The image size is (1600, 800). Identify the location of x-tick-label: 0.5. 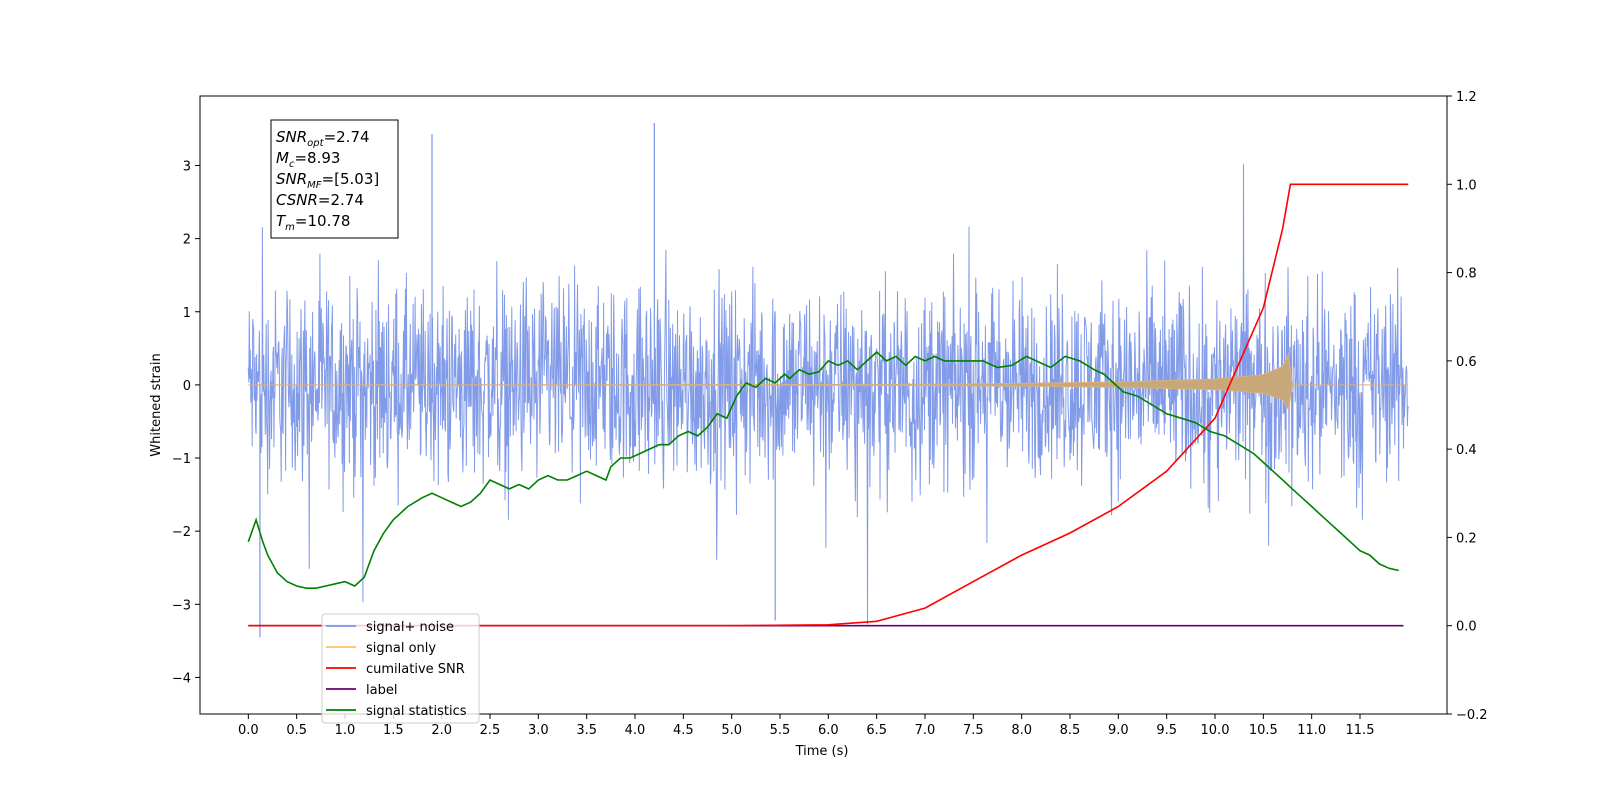
(296, 730).